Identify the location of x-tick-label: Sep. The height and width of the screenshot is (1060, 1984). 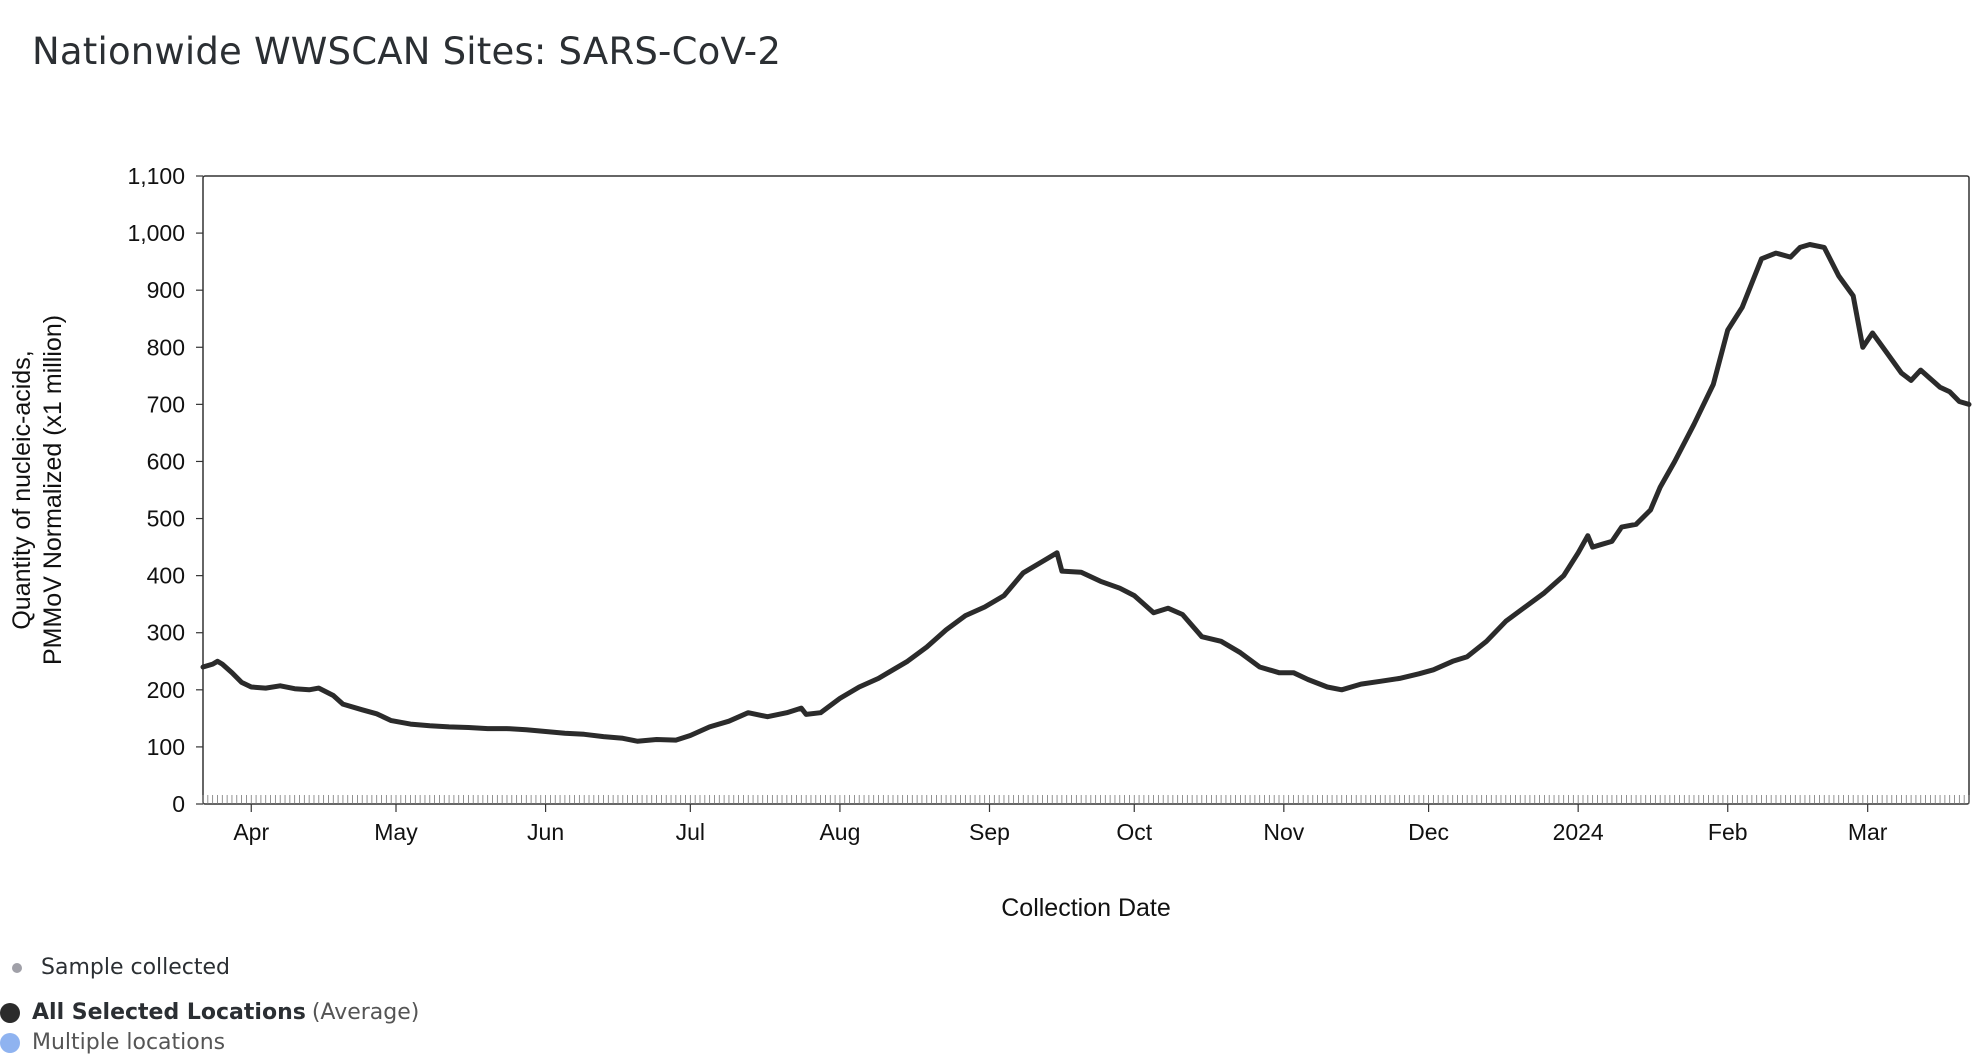
(989, 832).